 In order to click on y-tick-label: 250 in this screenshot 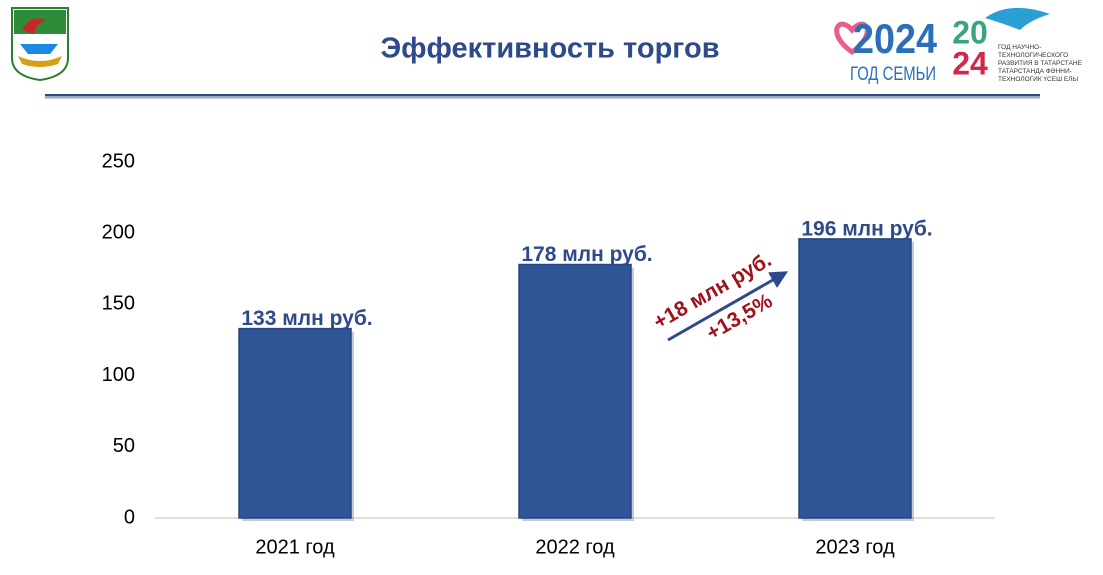, I will do `click(118, 161)`.